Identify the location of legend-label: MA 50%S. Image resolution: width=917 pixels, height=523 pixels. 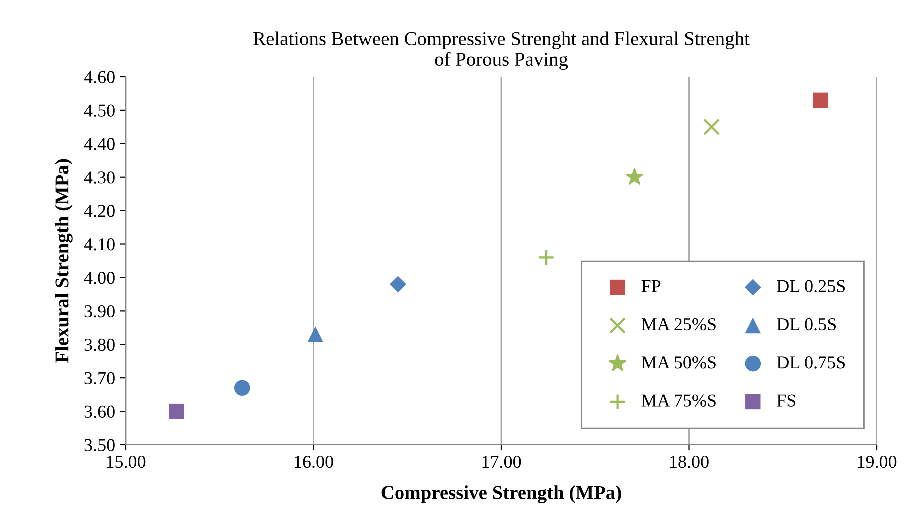
(679, 362).